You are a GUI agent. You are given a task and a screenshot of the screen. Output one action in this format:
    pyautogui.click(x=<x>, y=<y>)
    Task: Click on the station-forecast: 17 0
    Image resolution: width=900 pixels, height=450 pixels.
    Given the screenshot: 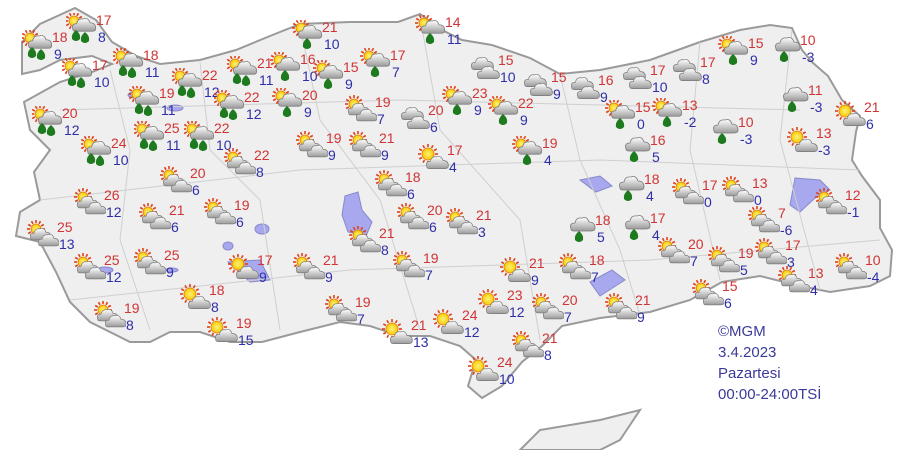 What is the action you would take?
    pyautogui.click(x=702, y=196)
    